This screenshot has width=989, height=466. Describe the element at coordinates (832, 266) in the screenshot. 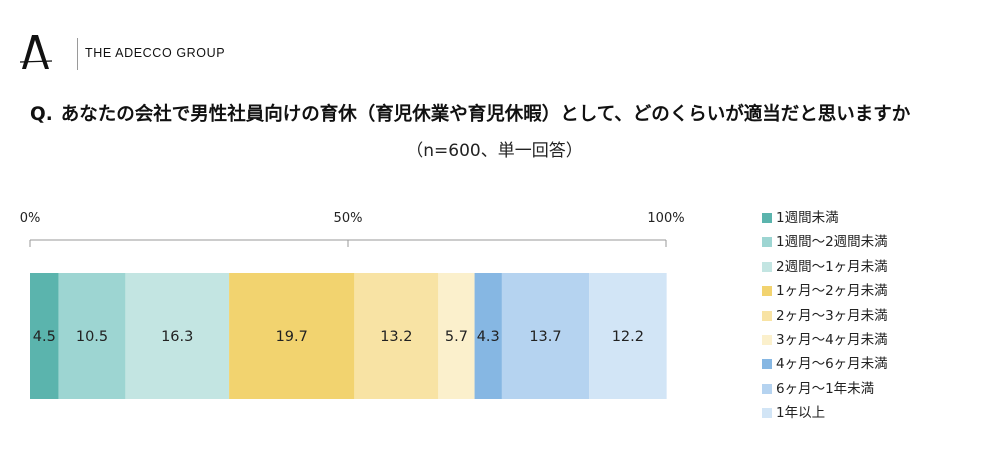

I see `legend-label: 2週間～1ヶ月未満` at that location.